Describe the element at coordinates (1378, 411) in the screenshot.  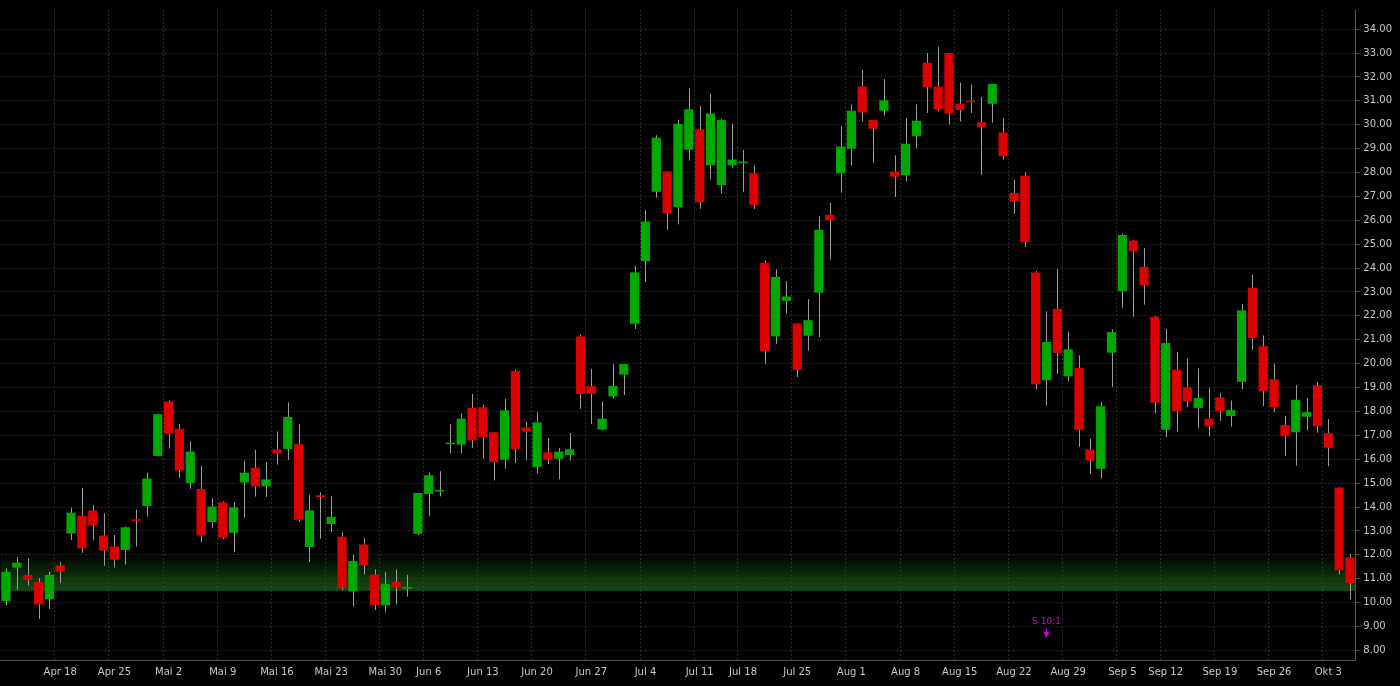
I see `y-tick-label: 18.00` at that location.